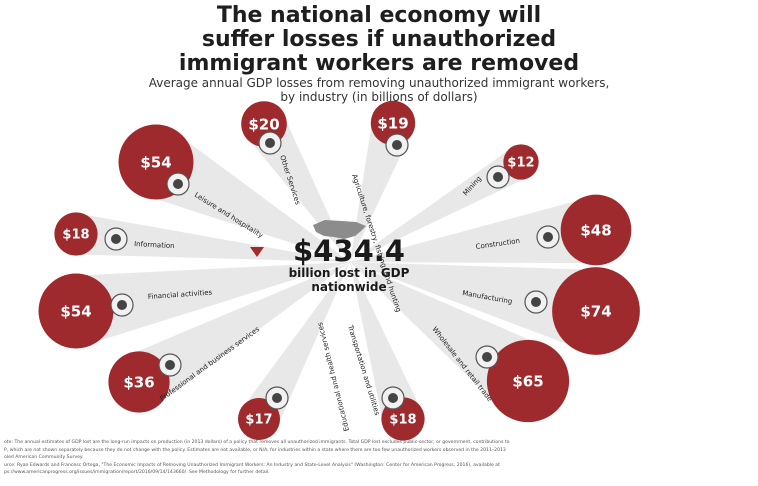 This screenshot has height=486, width=758. Describe the element at coordinates (270, 143) in the screenshot. I see `pen-icon` at that location.